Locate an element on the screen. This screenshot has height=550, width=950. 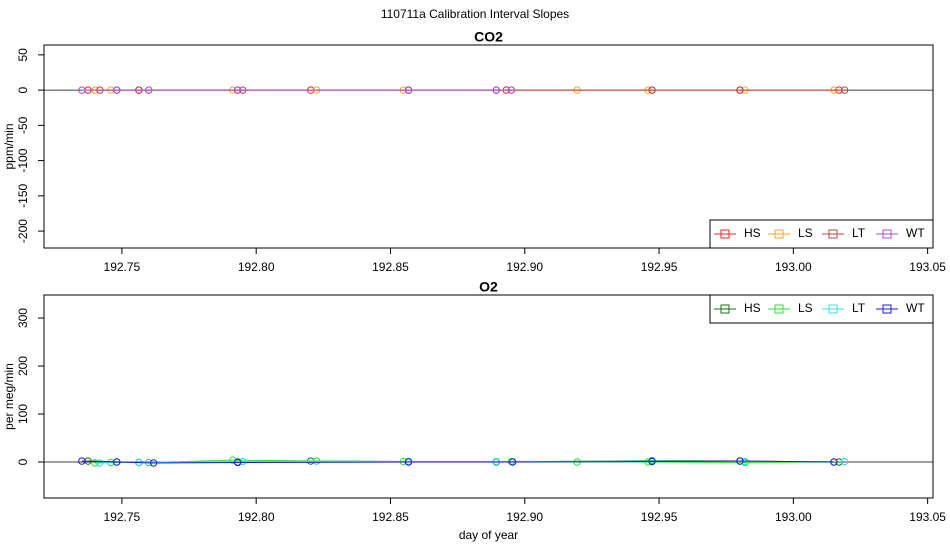
y-axis-label: ppm/min is located at coordinates (9, 146).